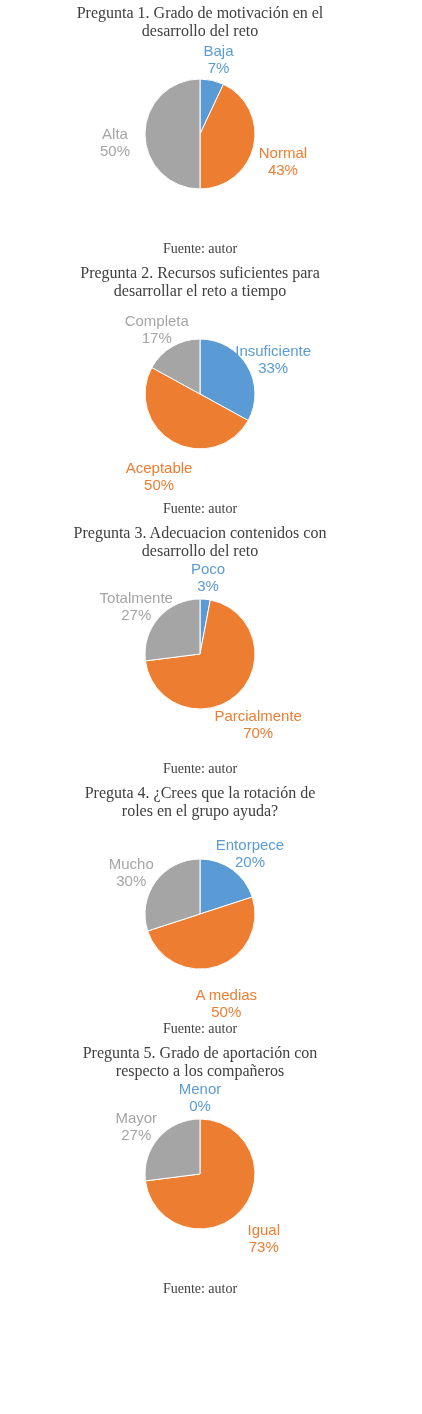 Image resolution: width=422 pixels, height=1414 pixels. Describe the element at coordinates (200, 541) in the screenshot. I see `chart-title: Pregunta 3. Adecuacion contenidos con desarrollo del reto` at that location.